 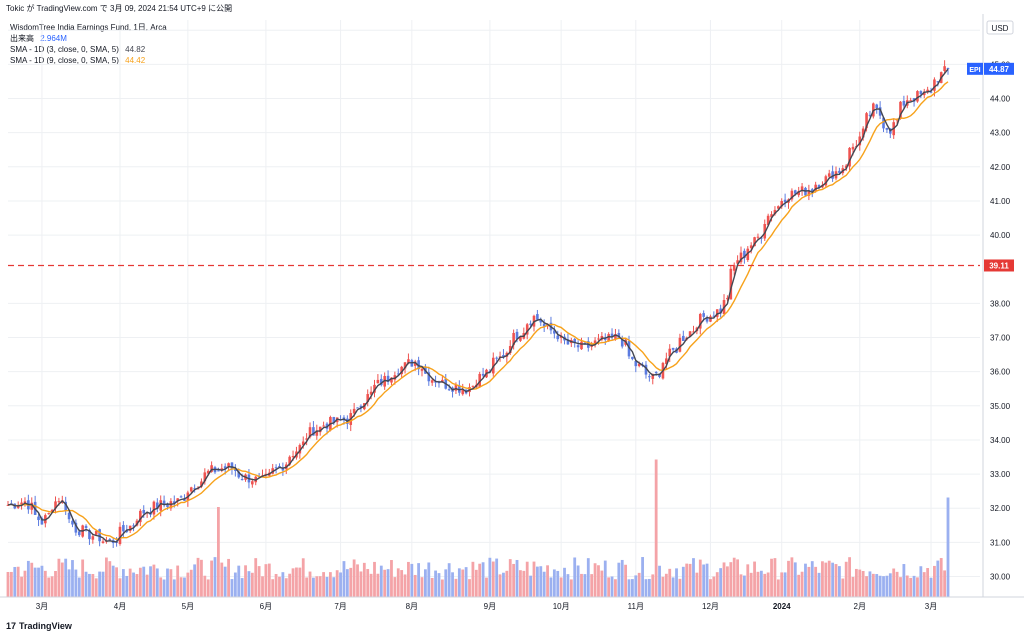 I want to click on legend-sma3-value: 44.82, so click(x=135, y=49).